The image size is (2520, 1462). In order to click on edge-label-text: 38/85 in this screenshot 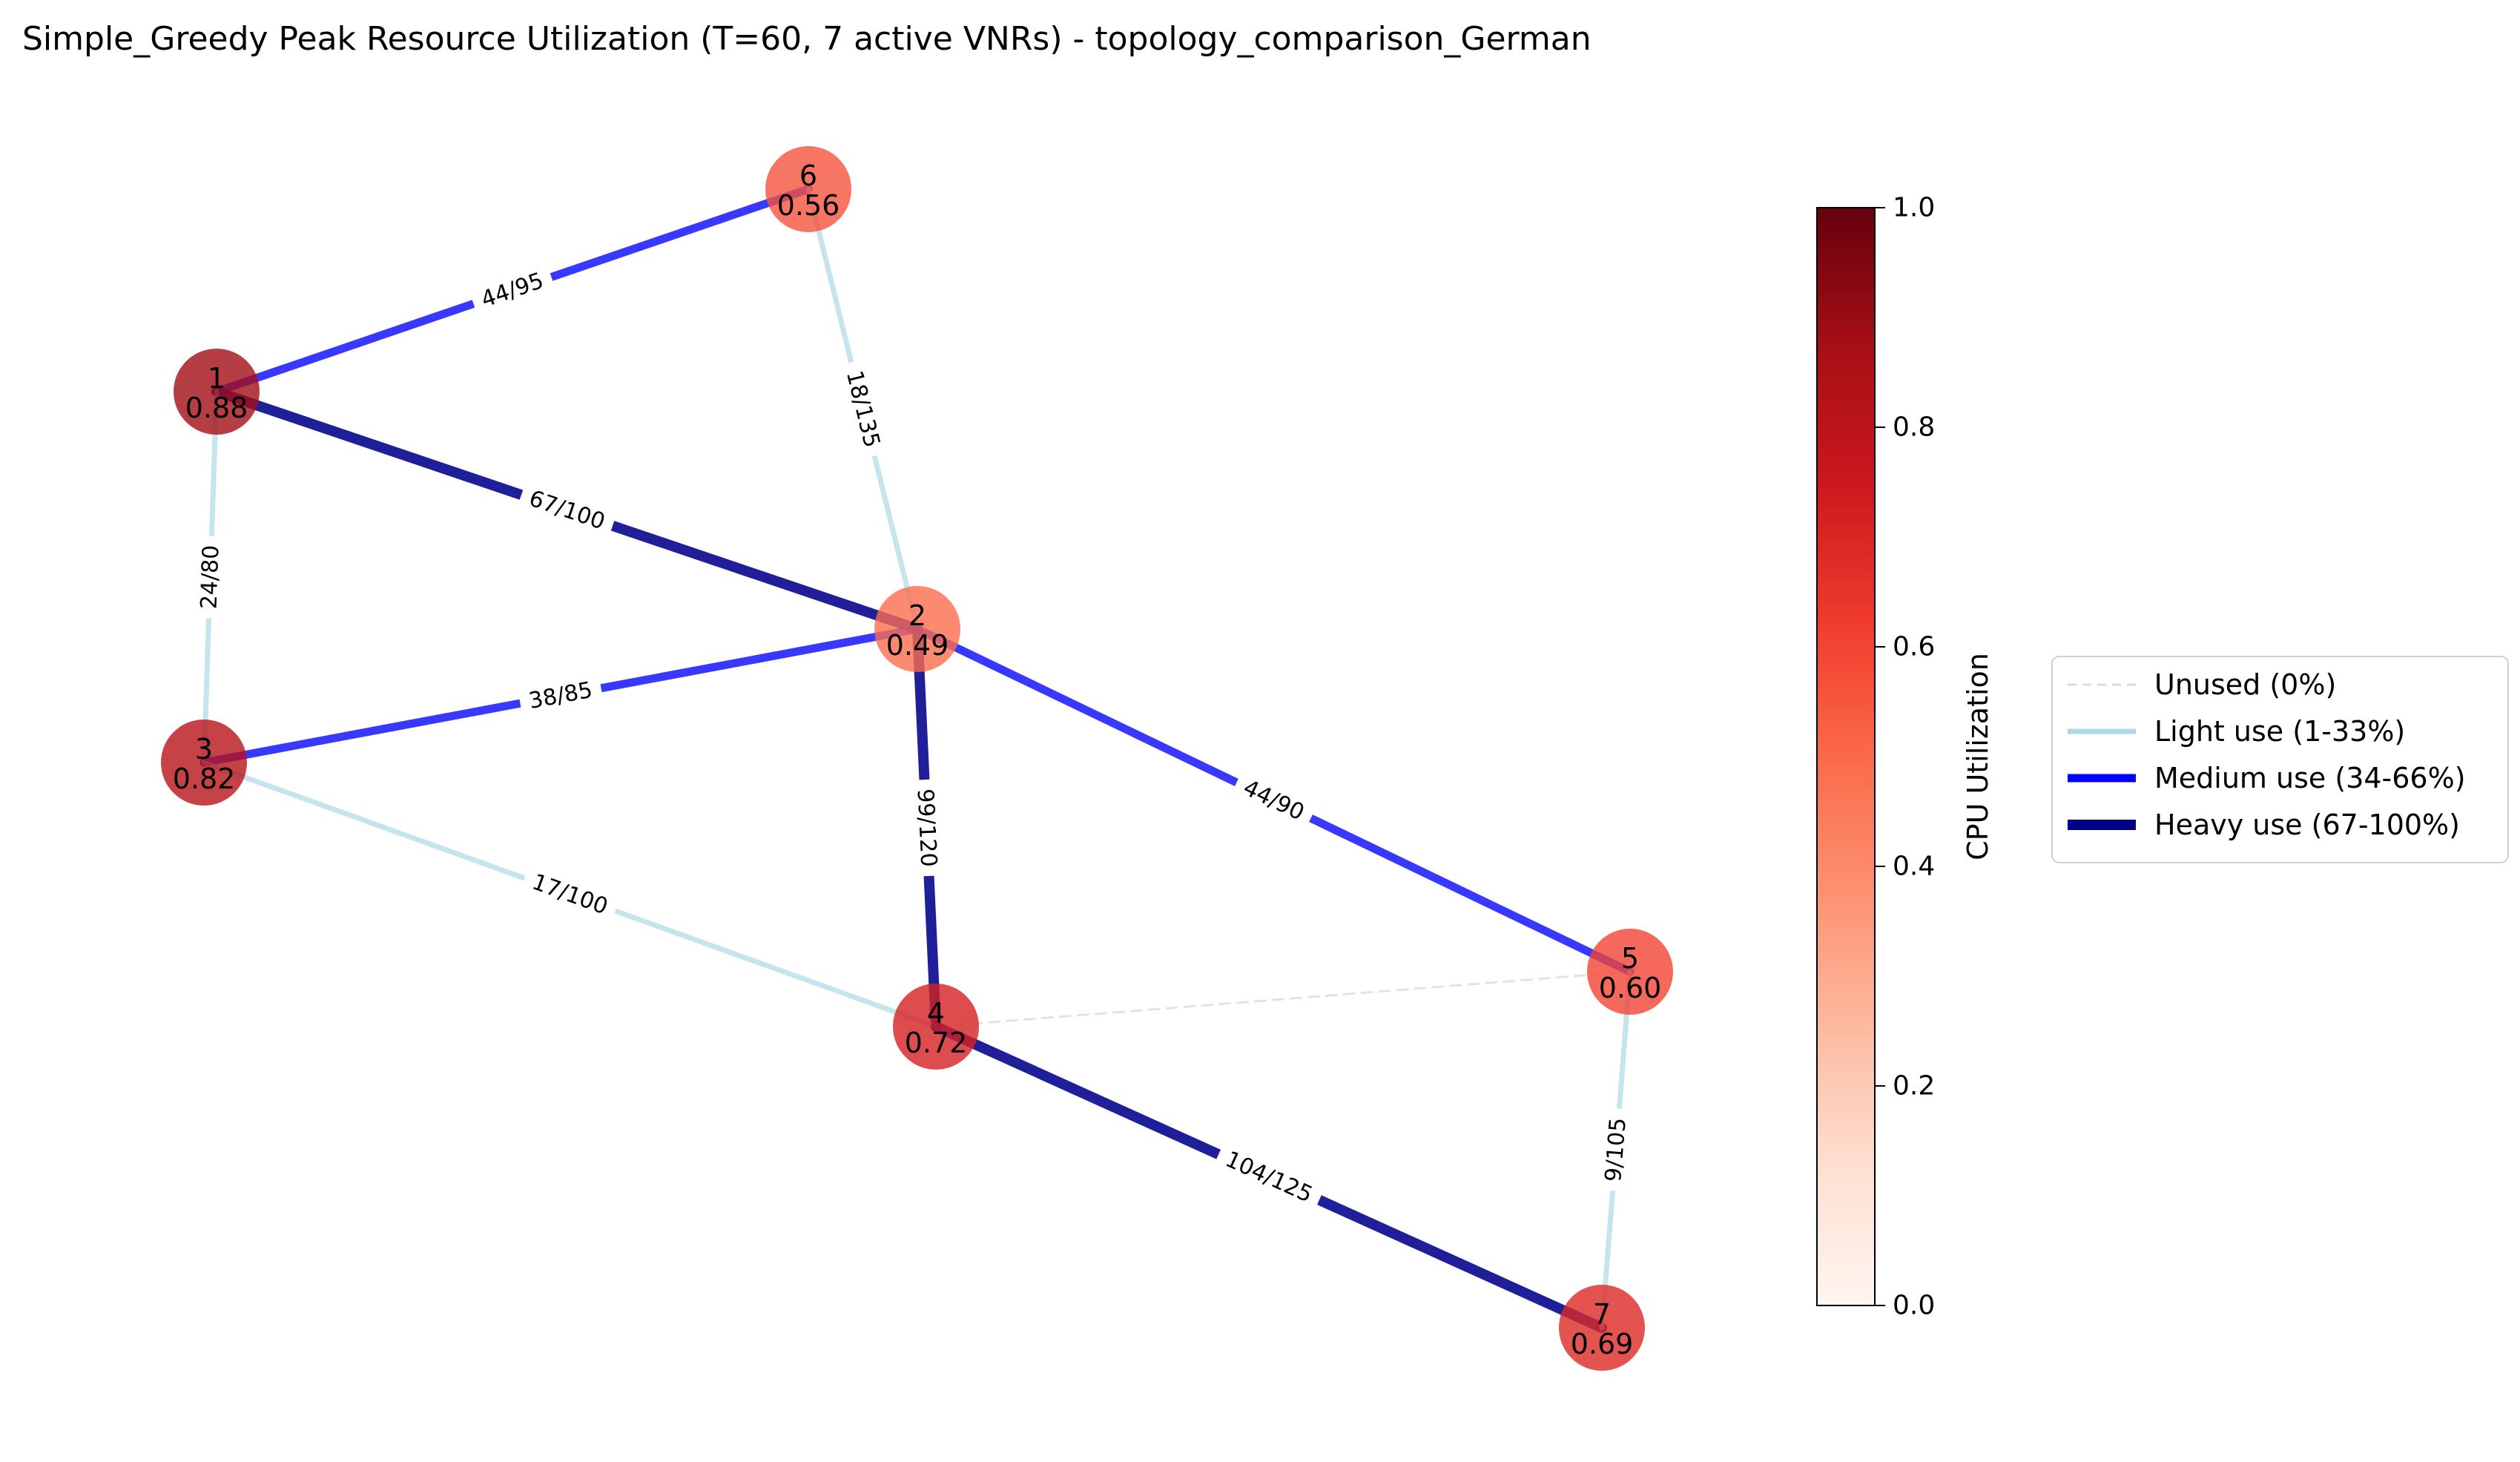, I will do `click(560, 695)`.